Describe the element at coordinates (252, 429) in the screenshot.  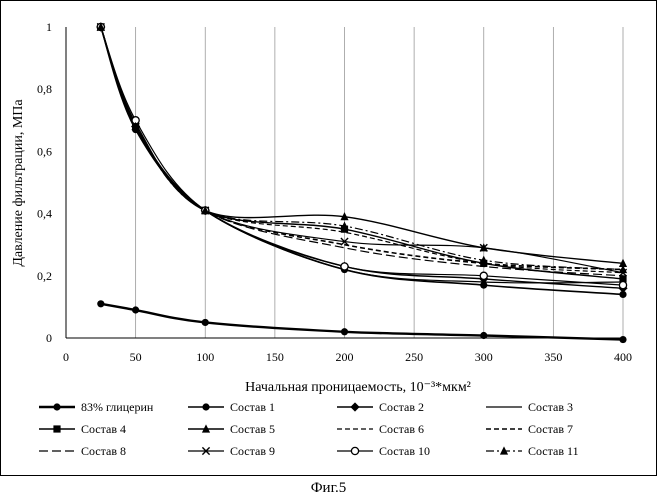
I see `legend-label-5: Состав 5` at that location.